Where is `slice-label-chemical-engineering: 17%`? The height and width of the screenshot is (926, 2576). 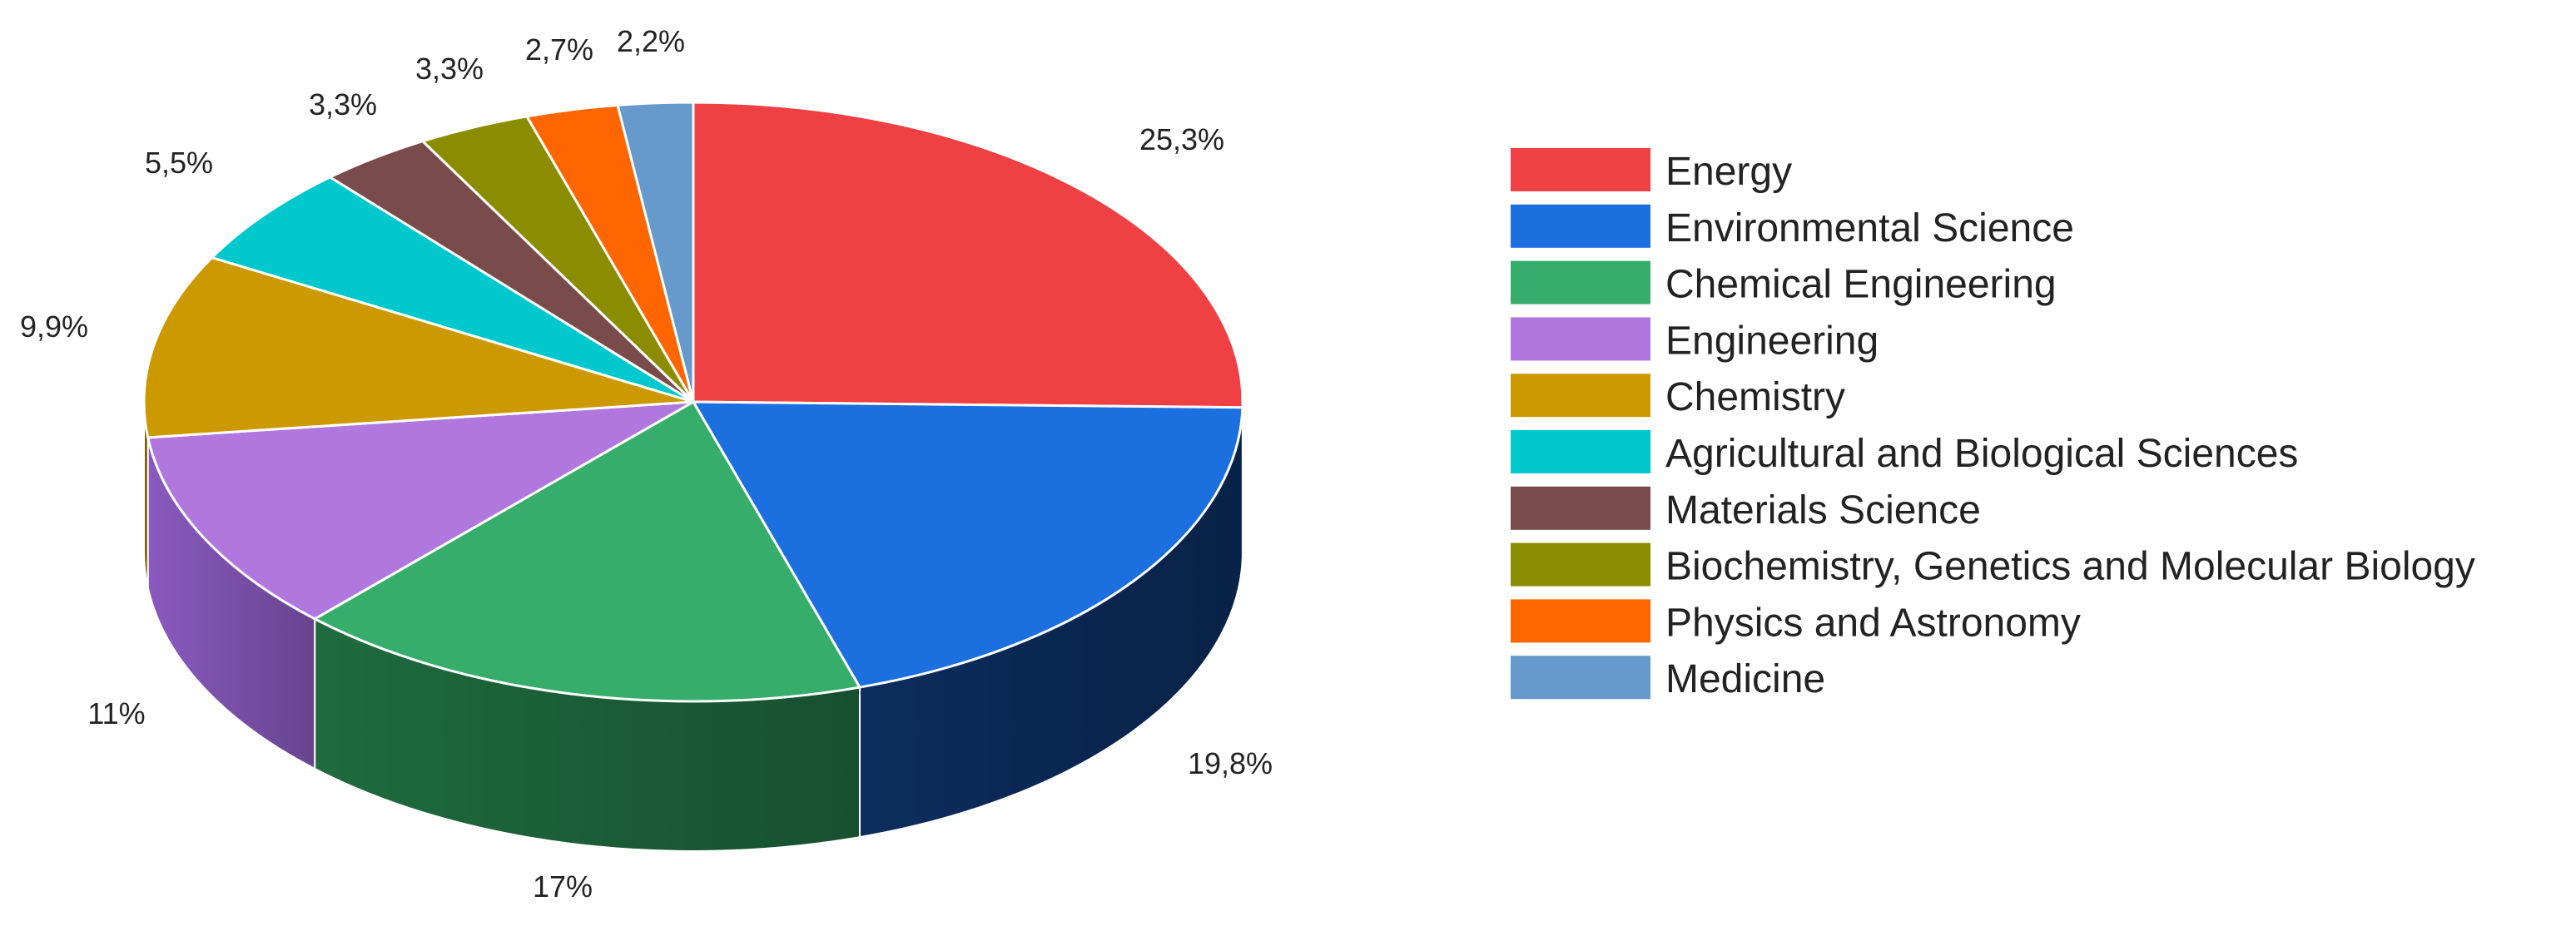
slice-label-chemical-engineering: 17% is located at coordinates (563, 886).